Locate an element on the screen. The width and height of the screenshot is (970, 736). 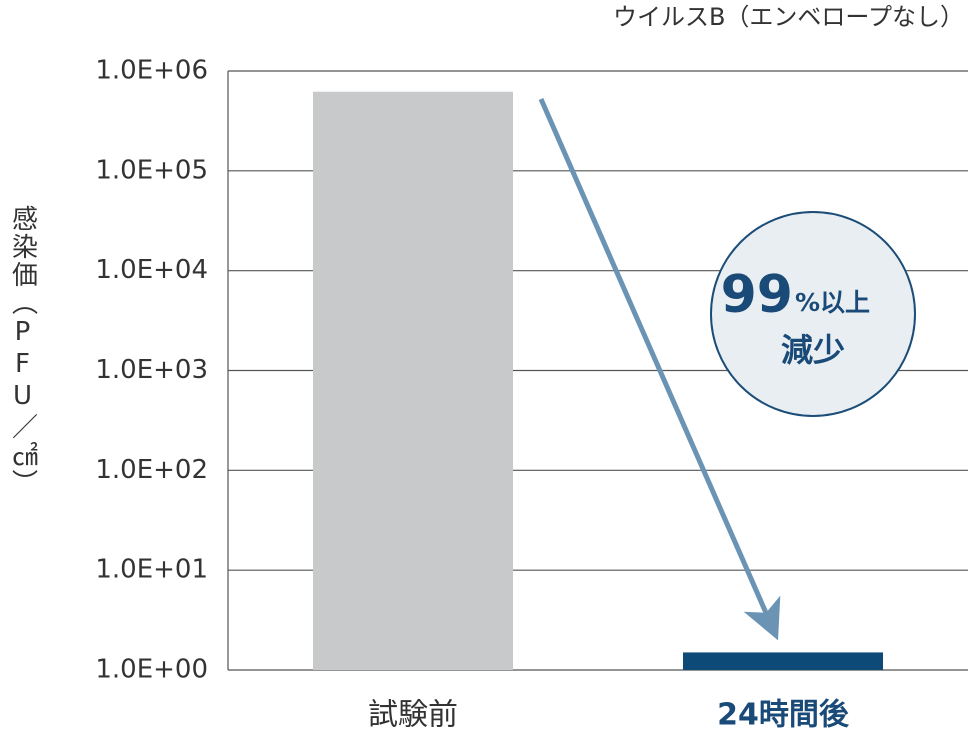
y-tick-label: 1.0E+00 is located at coordinates (151, 670).